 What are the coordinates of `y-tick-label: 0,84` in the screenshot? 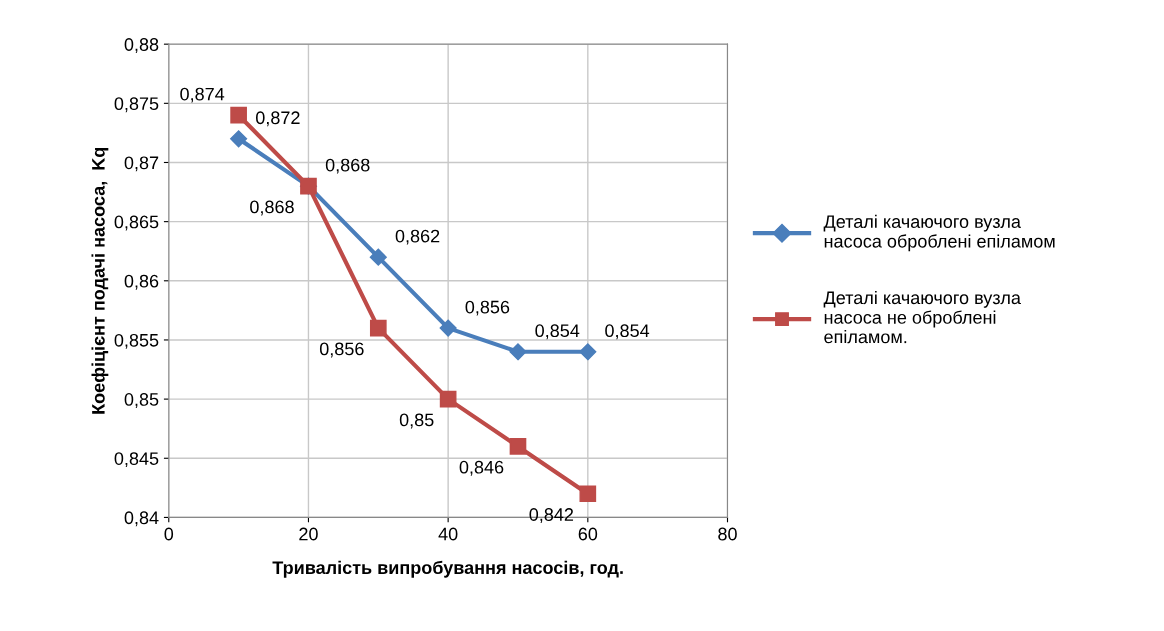 It's located at (141, 519).